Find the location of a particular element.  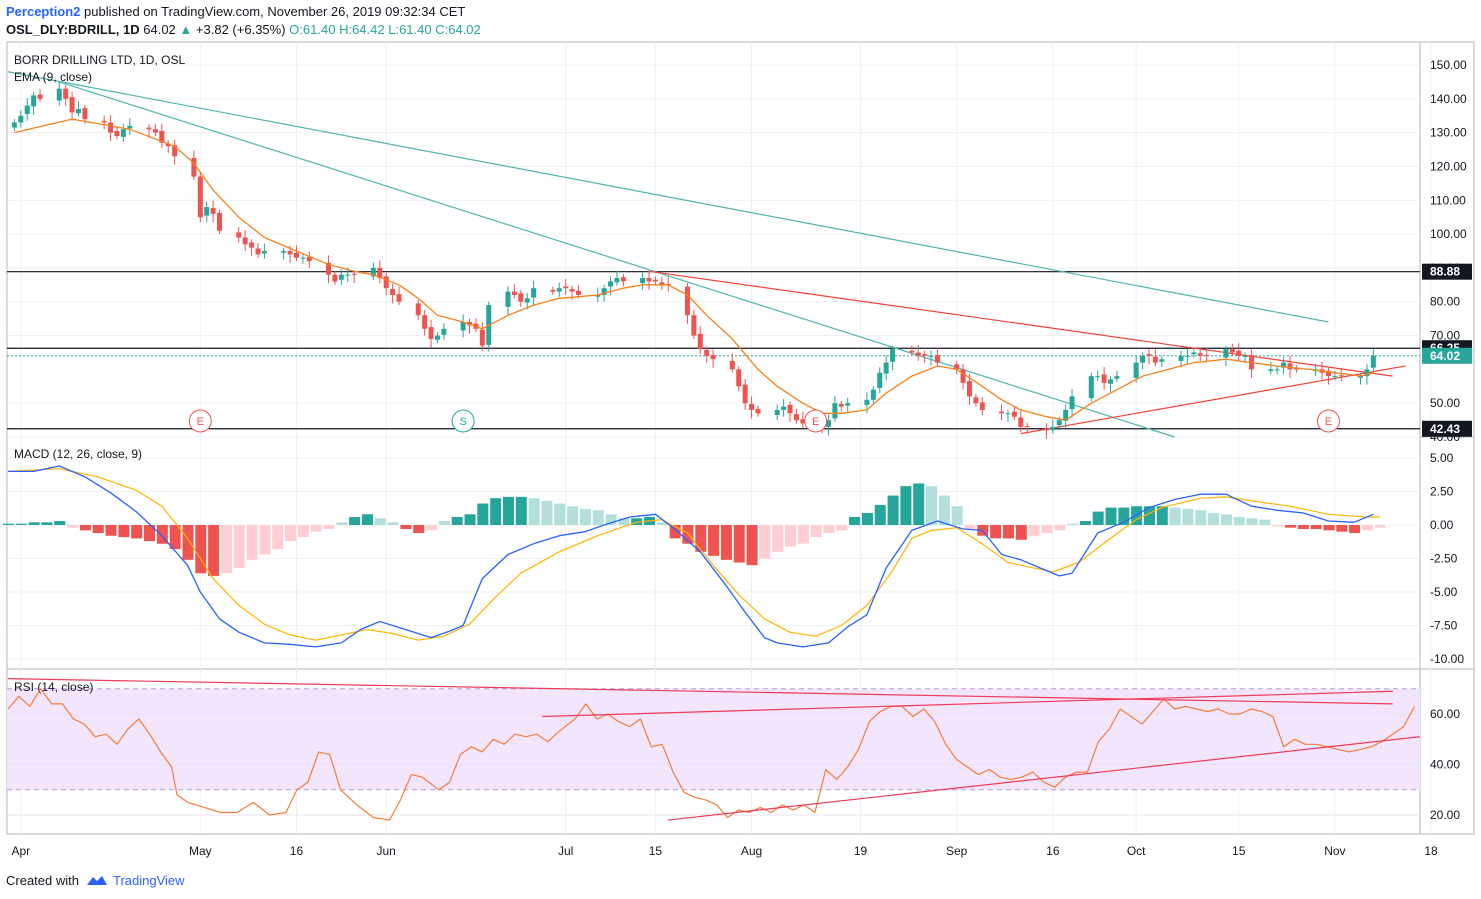

author-link: Perception2 is located at coordinates (43, 11).